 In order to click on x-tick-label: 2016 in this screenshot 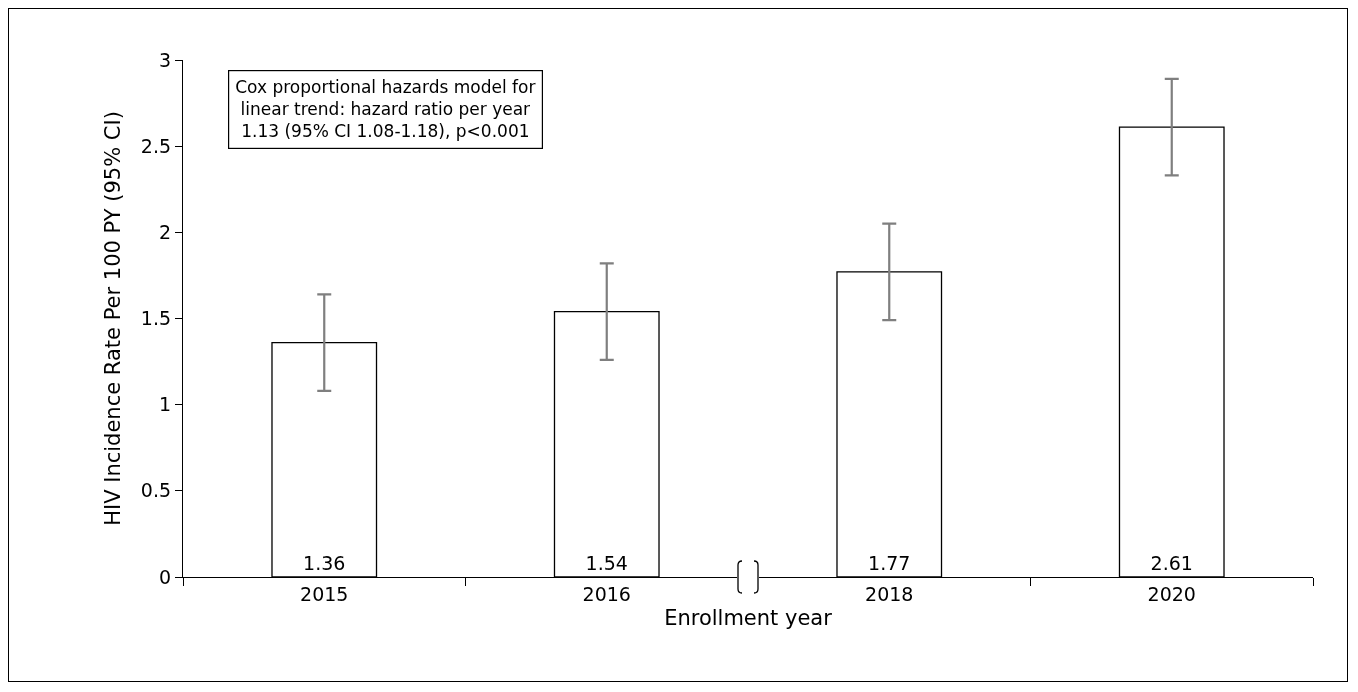, I will do `click(606, 593)`.